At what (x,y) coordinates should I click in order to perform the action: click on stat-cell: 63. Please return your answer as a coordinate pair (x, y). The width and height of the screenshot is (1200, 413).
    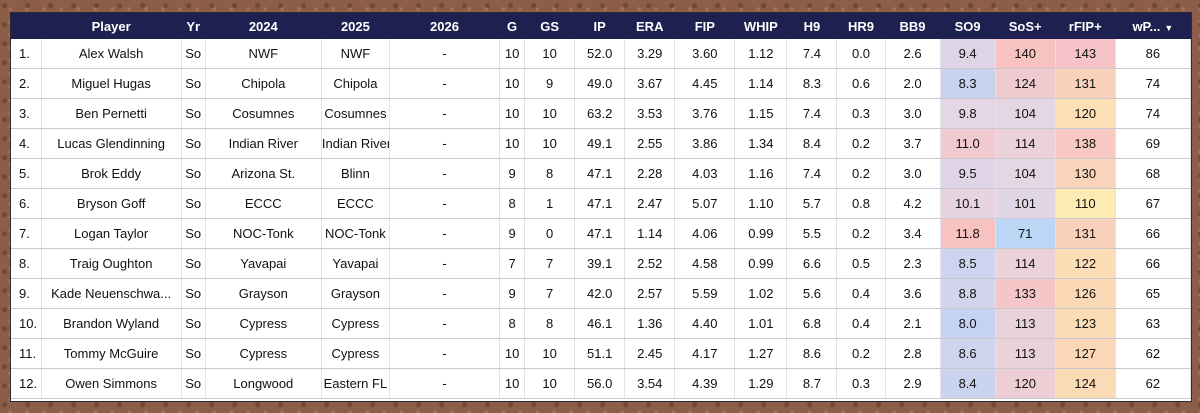
    Looking at the image, I should click on (1153, 323).